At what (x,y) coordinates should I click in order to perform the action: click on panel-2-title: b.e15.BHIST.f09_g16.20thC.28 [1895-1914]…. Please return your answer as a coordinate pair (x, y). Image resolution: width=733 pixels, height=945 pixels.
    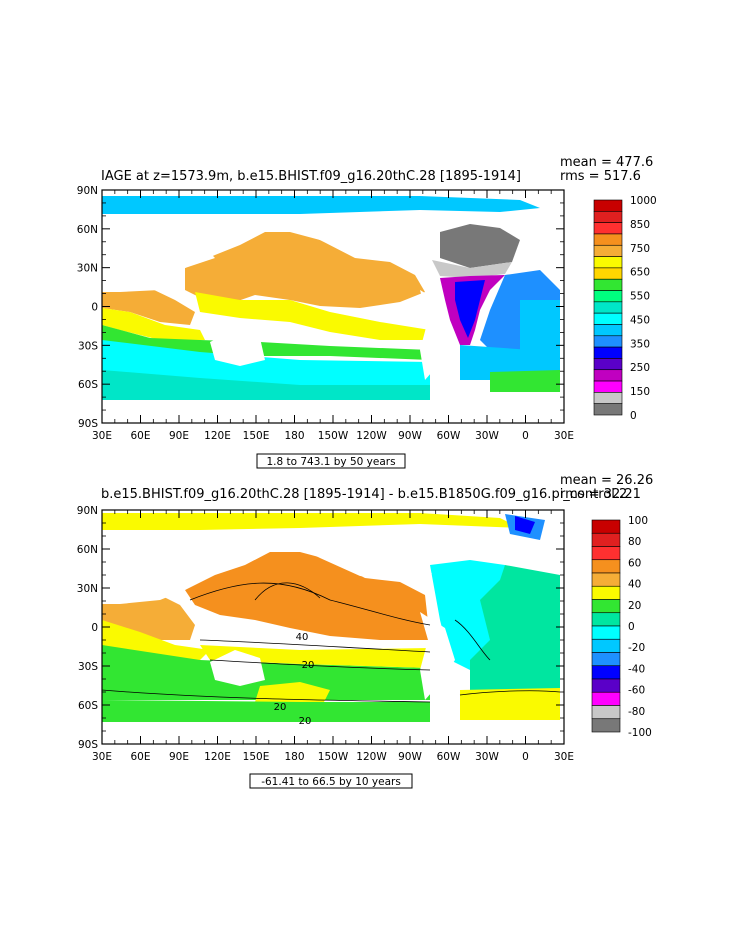
    Looking at the image, I should click on (364, 494).